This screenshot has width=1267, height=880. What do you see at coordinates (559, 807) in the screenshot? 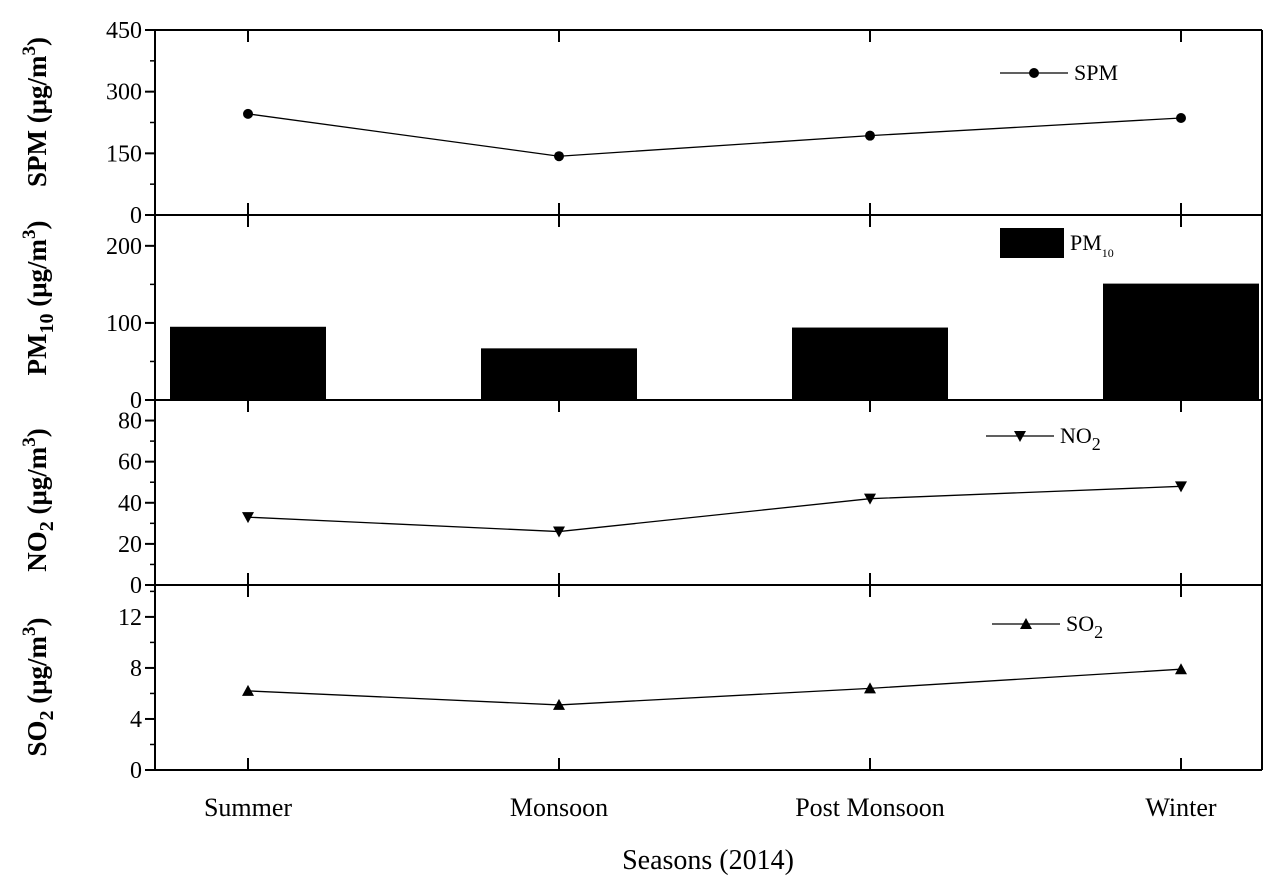
I see `x-tick-label-monsoon: Monsoon` at bounding box center [559, 807].